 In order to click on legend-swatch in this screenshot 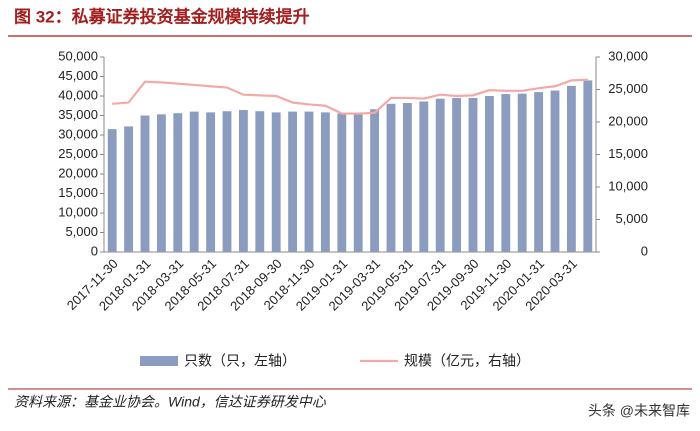, I will do `click(159, 361)`.